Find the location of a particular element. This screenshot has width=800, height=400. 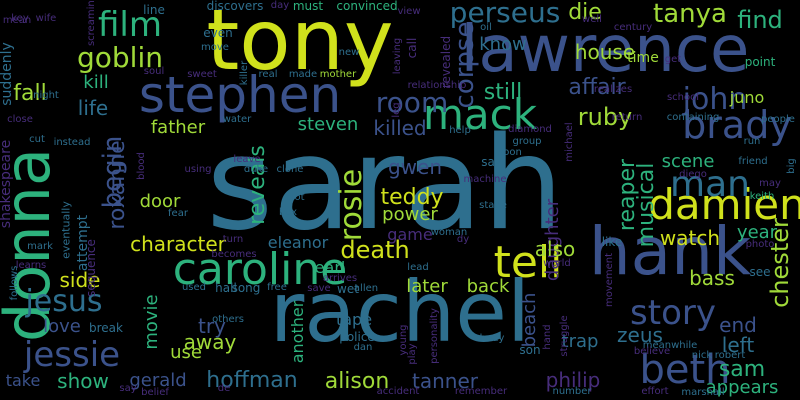

word-find: find is located at coordinates (760, 20).